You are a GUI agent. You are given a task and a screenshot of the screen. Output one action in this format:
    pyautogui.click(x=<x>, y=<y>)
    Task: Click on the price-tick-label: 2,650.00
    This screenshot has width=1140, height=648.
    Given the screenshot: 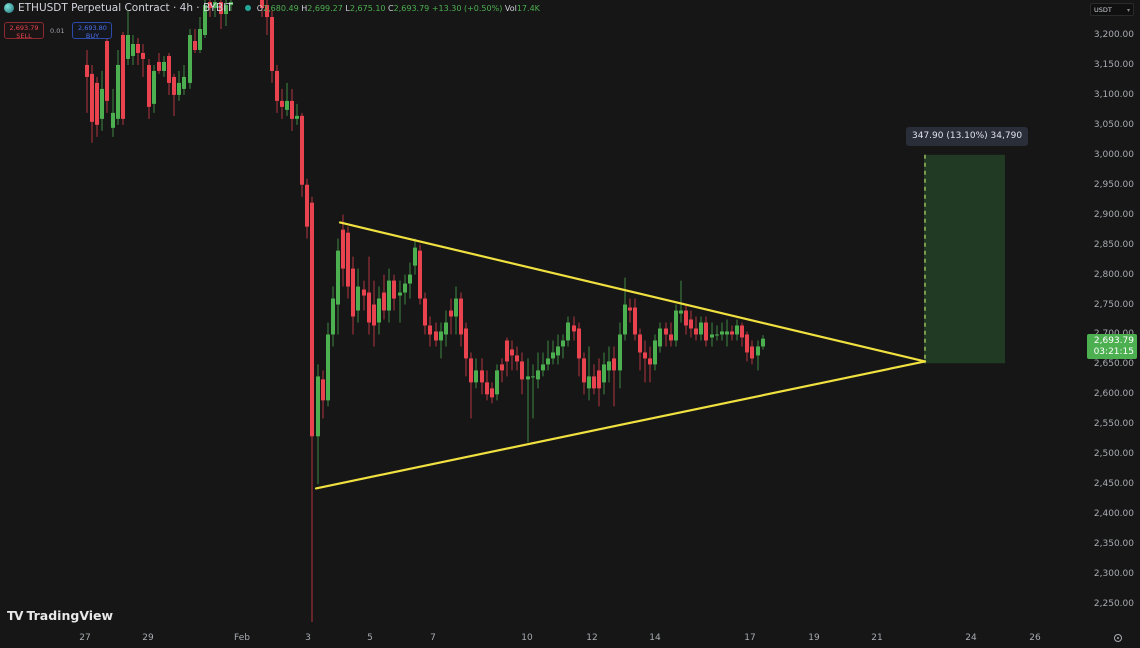 What is the action you would take?
    pyautogui.click(x=1113, y=364)
    